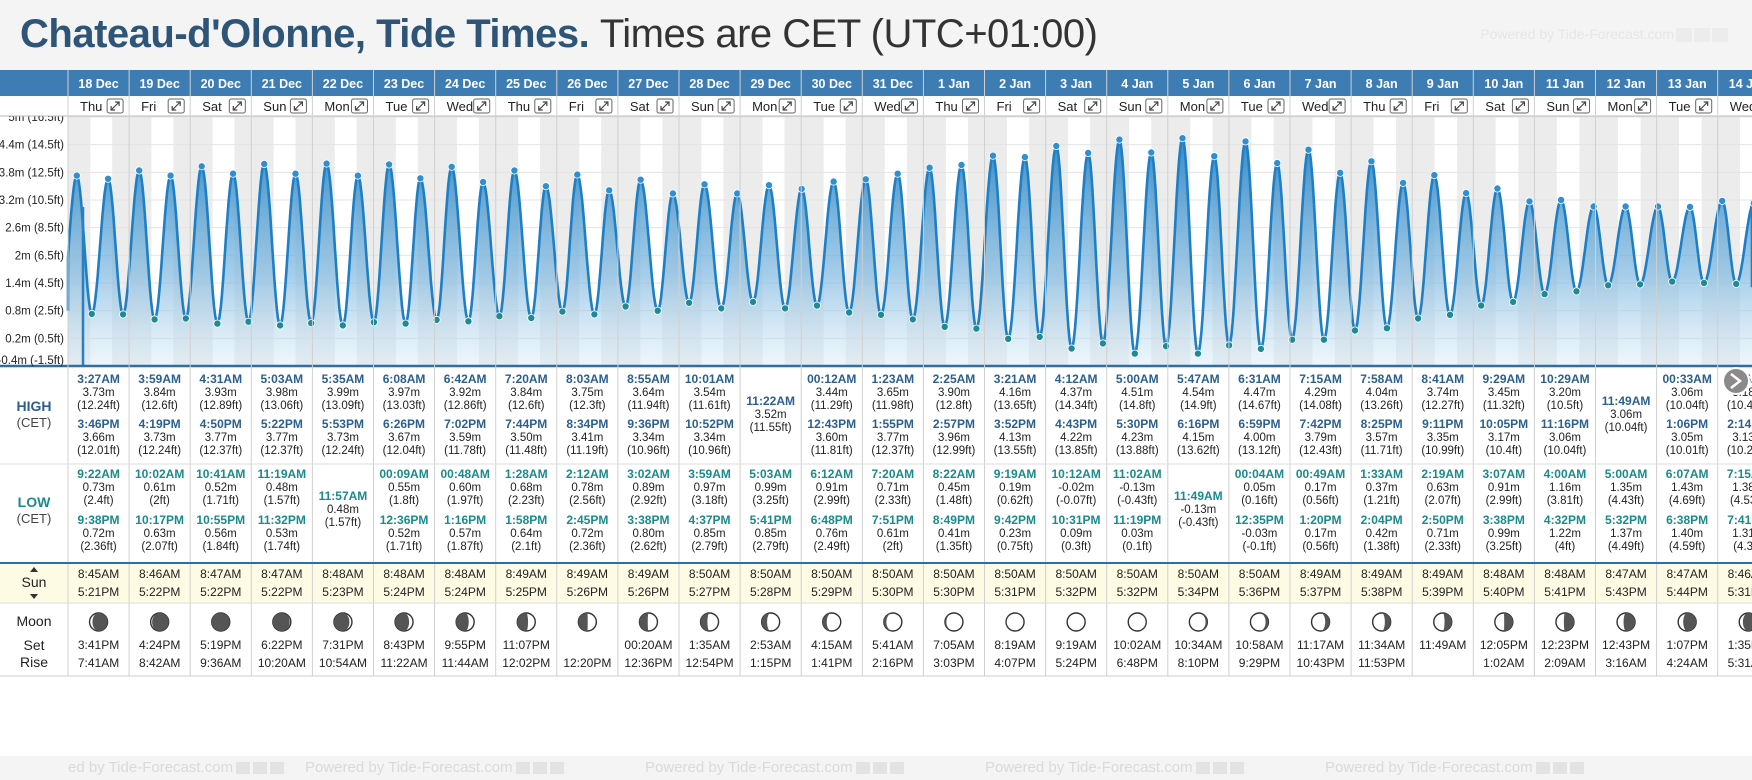  Describe the element at coordinates (953, 645) in the screenshot. I see `moonset-time: 7:05AM` at that location.